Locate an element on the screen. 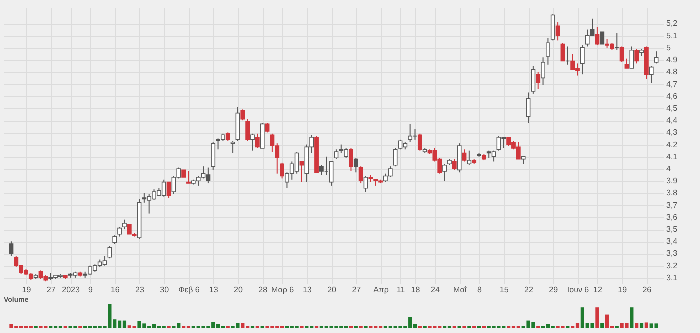  x-tick-label: 8 is located at coordinates (480, 290).